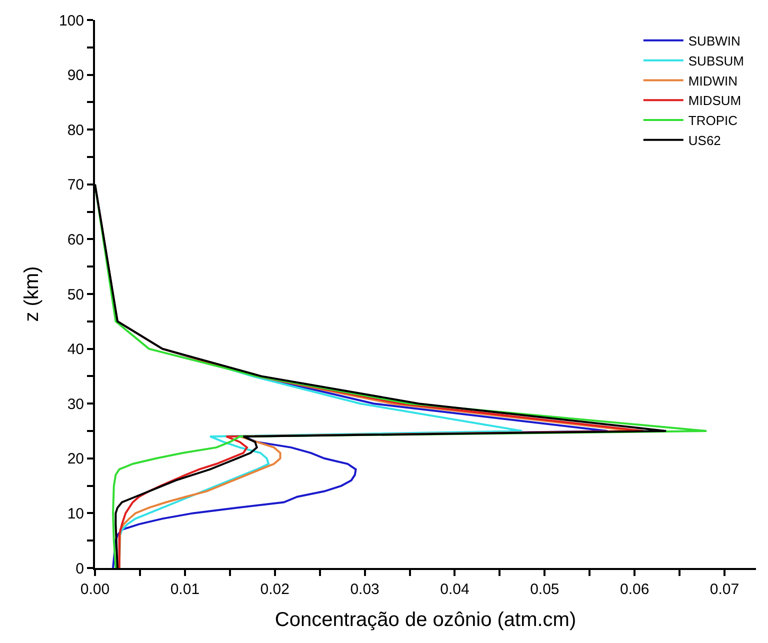 The width and height of the screenshot is (768, 643). What do you see at coordinates (714, 41) in the screenshot?
I see `legend-label: SUBWIN` at bounding box center [714, 41].